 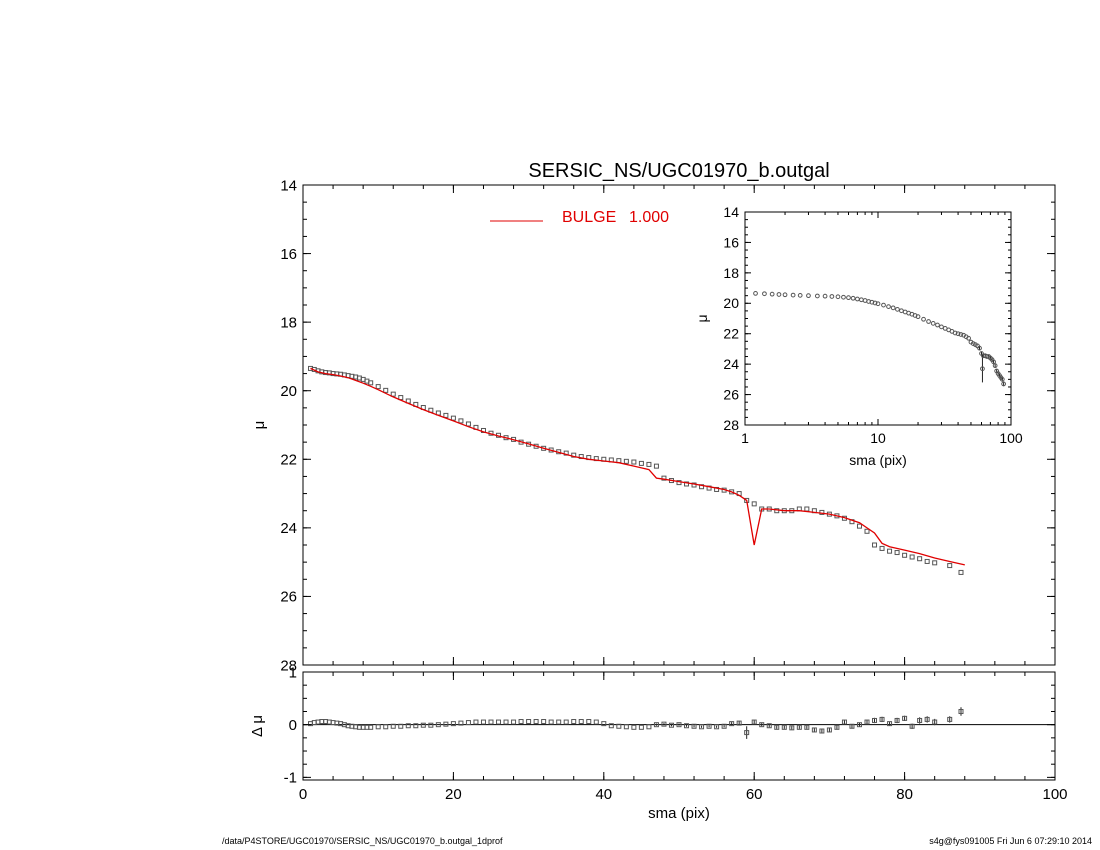 I want to click on main-ytick-label: 28, so click(x=288, y=665).